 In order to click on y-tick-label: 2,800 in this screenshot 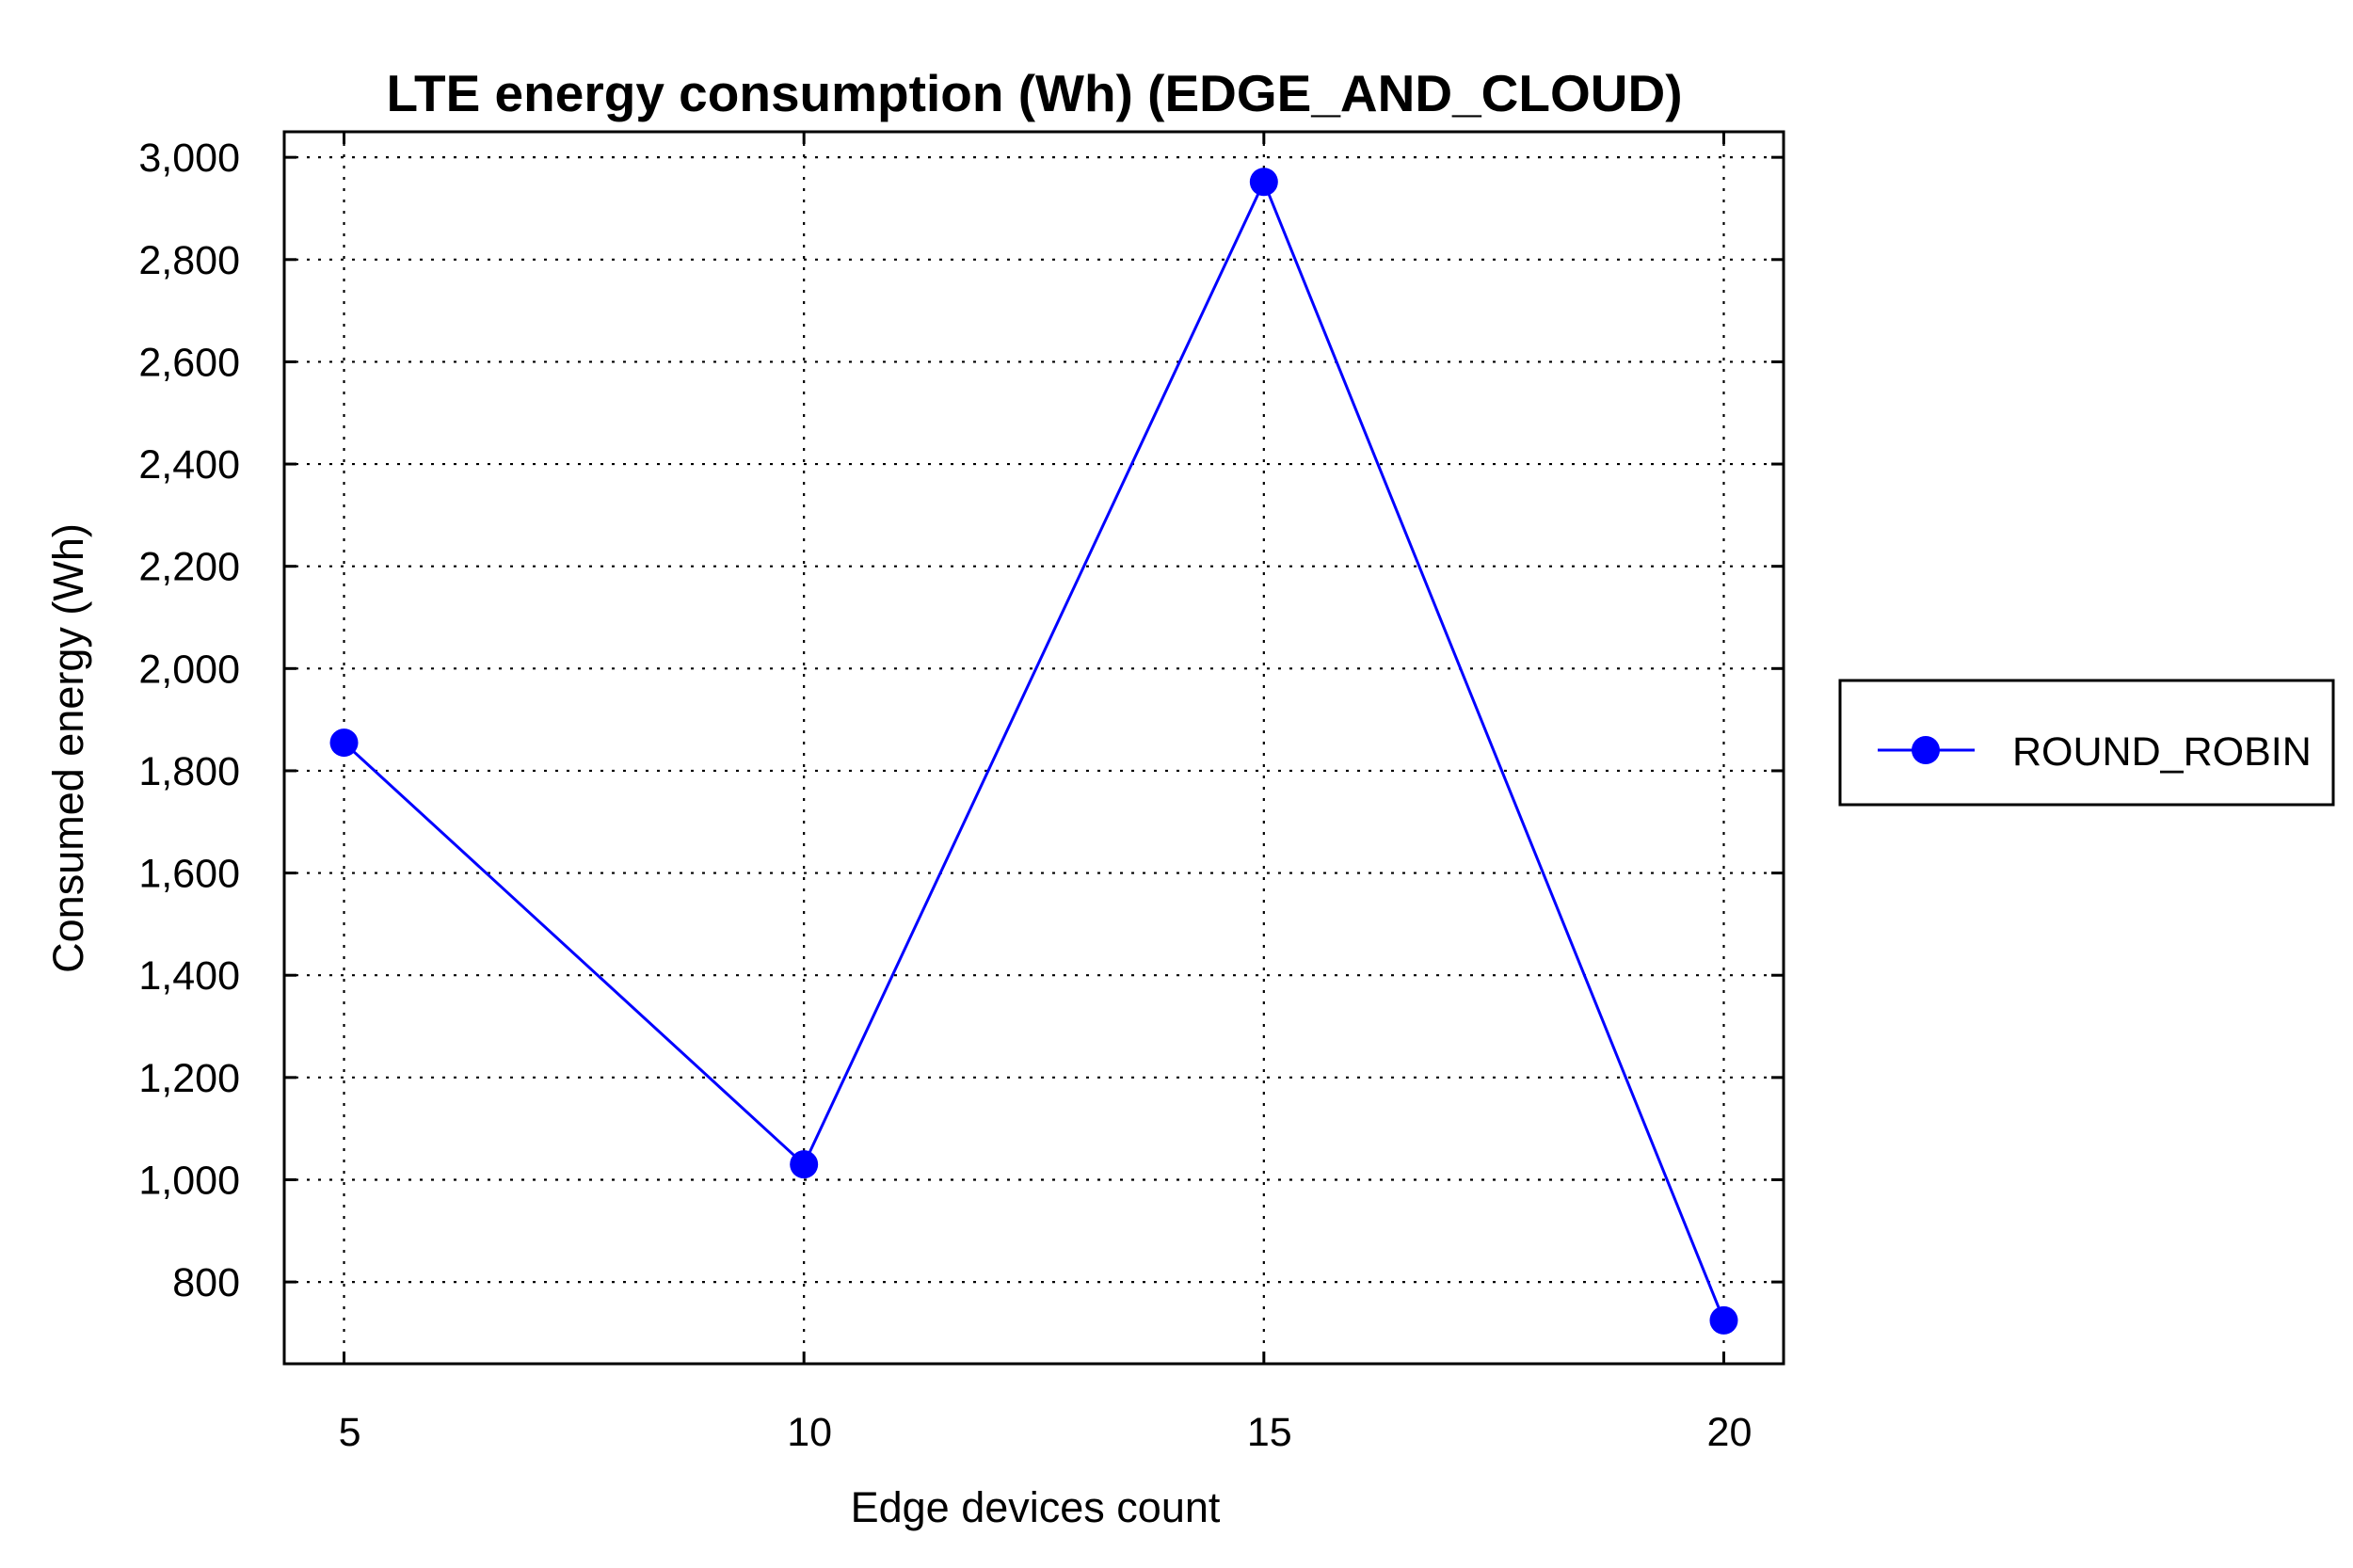, I will do `click(189, 260)`.